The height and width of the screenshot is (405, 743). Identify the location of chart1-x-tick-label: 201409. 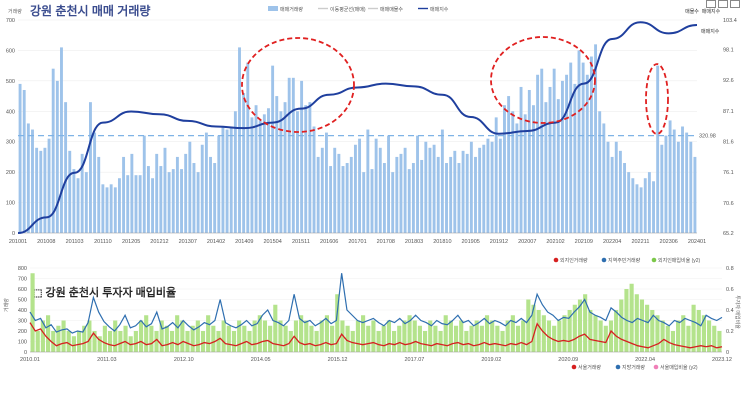
(244, 242).